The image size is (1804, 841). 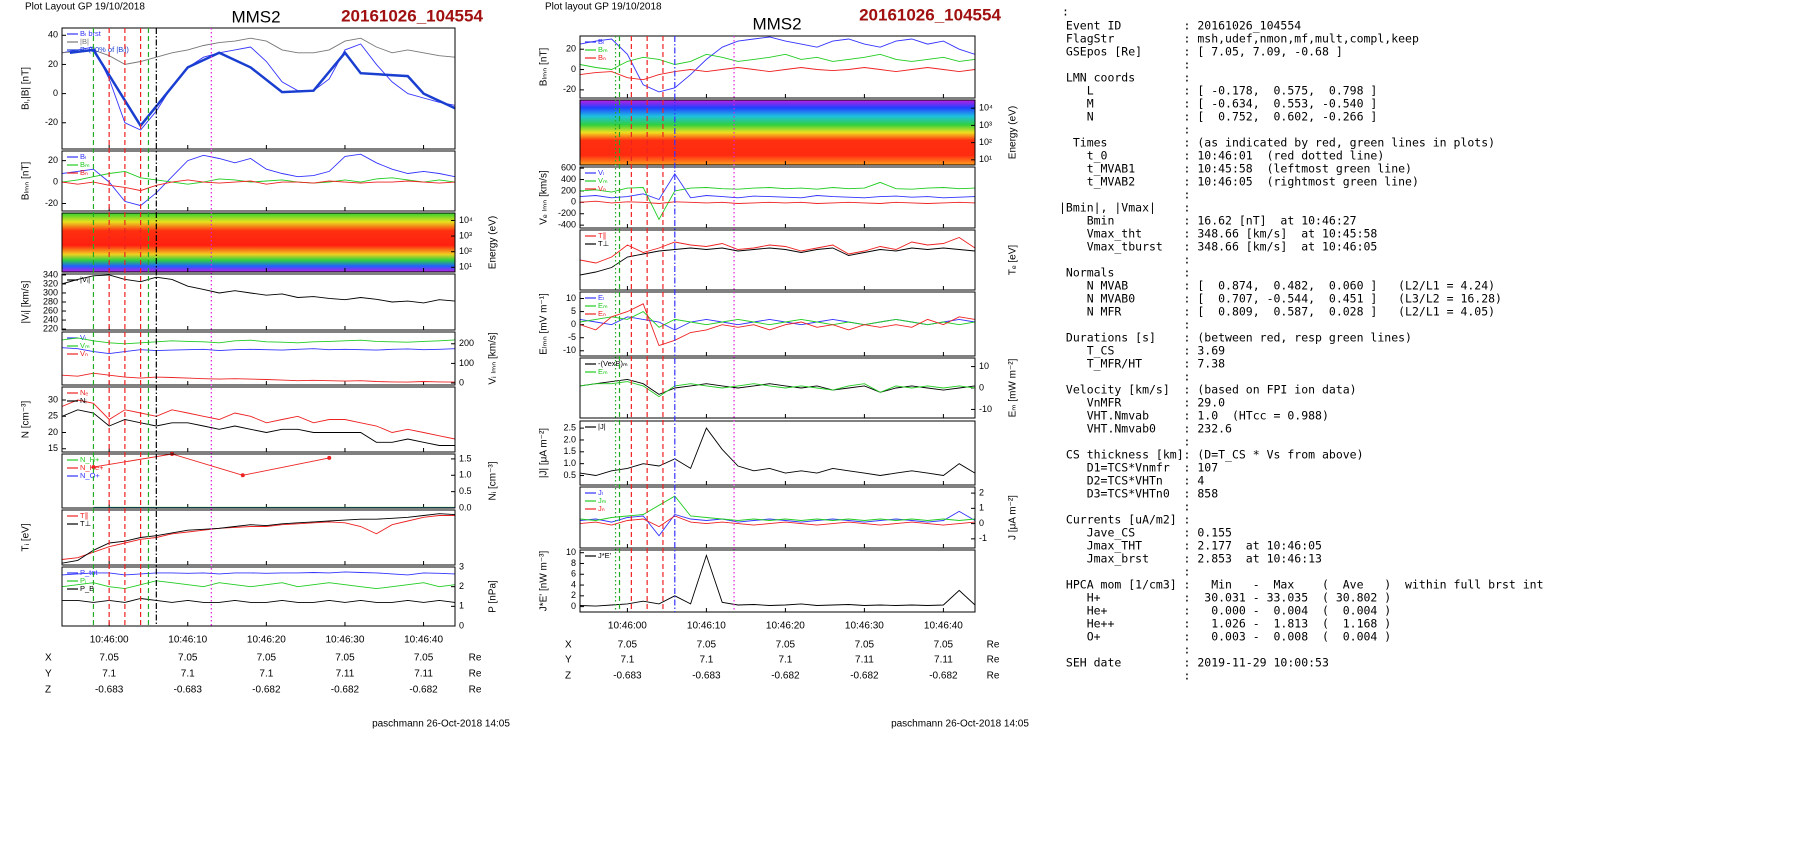 I want to click on y-tick-label: 1.0, so click(x=465, y=475).